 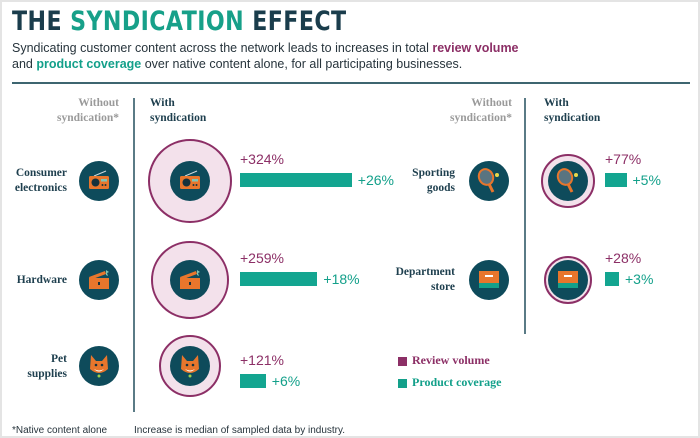 What do you see at coordinates (623, 258) in the screenshot?
I see `review-volume-value: +28%` at bounding box center [623, 258].